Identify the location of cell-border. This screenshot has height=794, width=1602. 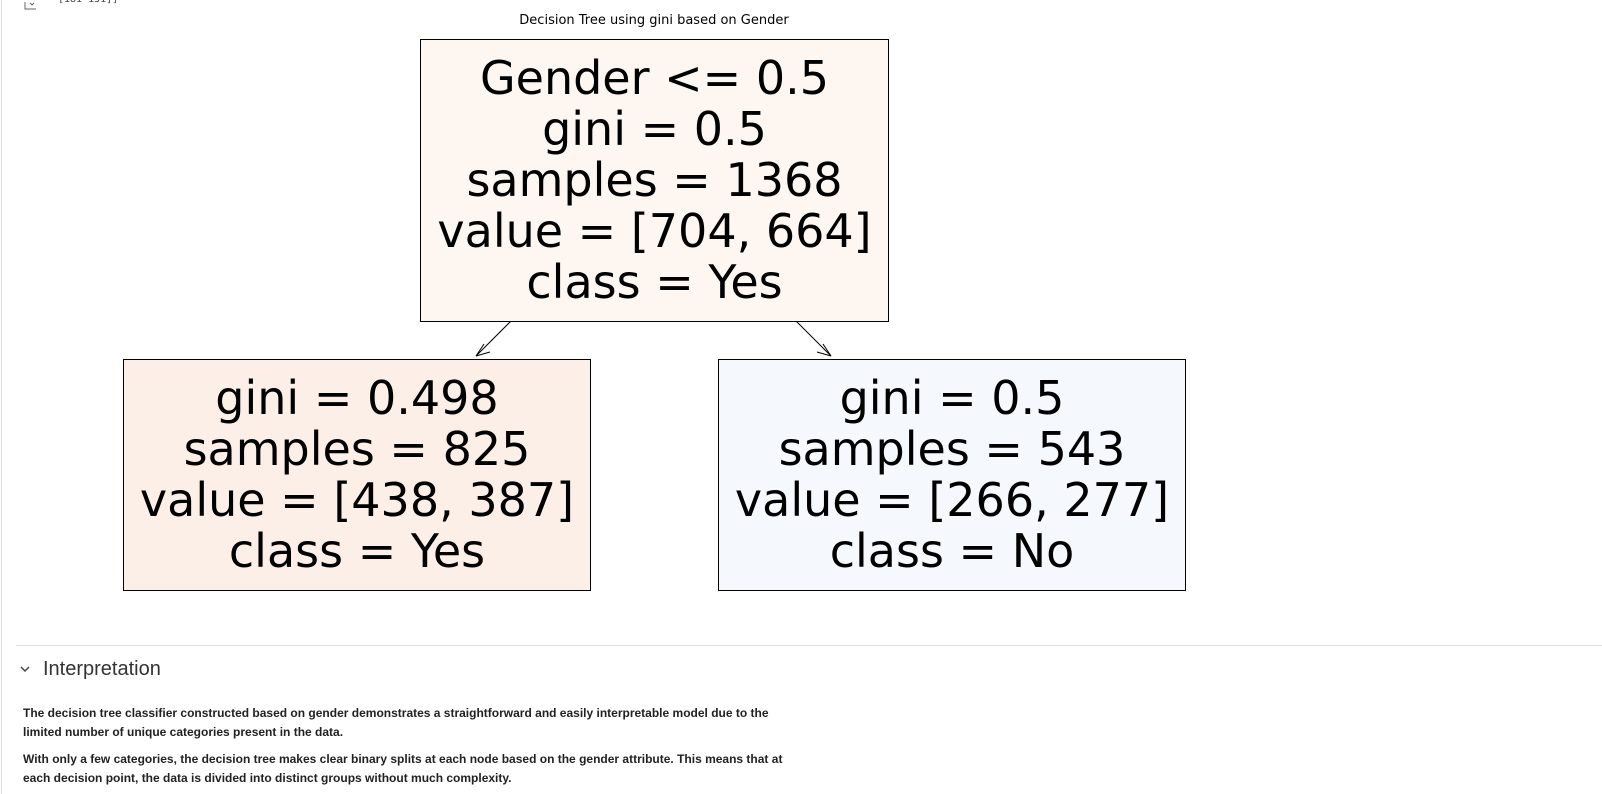
(1, 397).